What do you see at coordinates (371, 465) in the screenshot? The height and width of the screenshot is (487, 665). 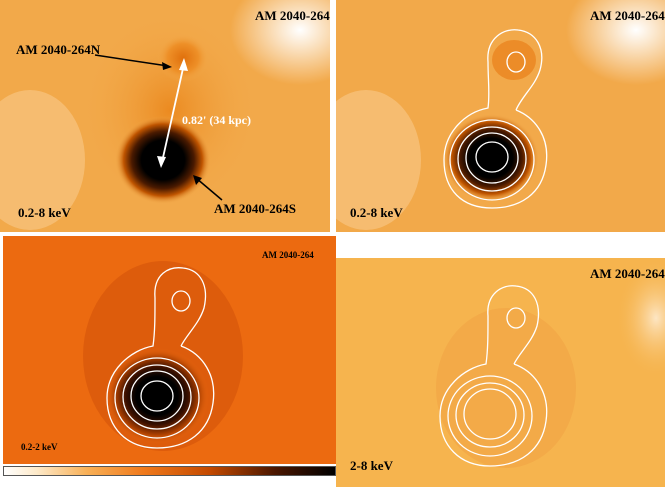 I see `band-label: 2-8 keV` at bounding box center [371, 465].